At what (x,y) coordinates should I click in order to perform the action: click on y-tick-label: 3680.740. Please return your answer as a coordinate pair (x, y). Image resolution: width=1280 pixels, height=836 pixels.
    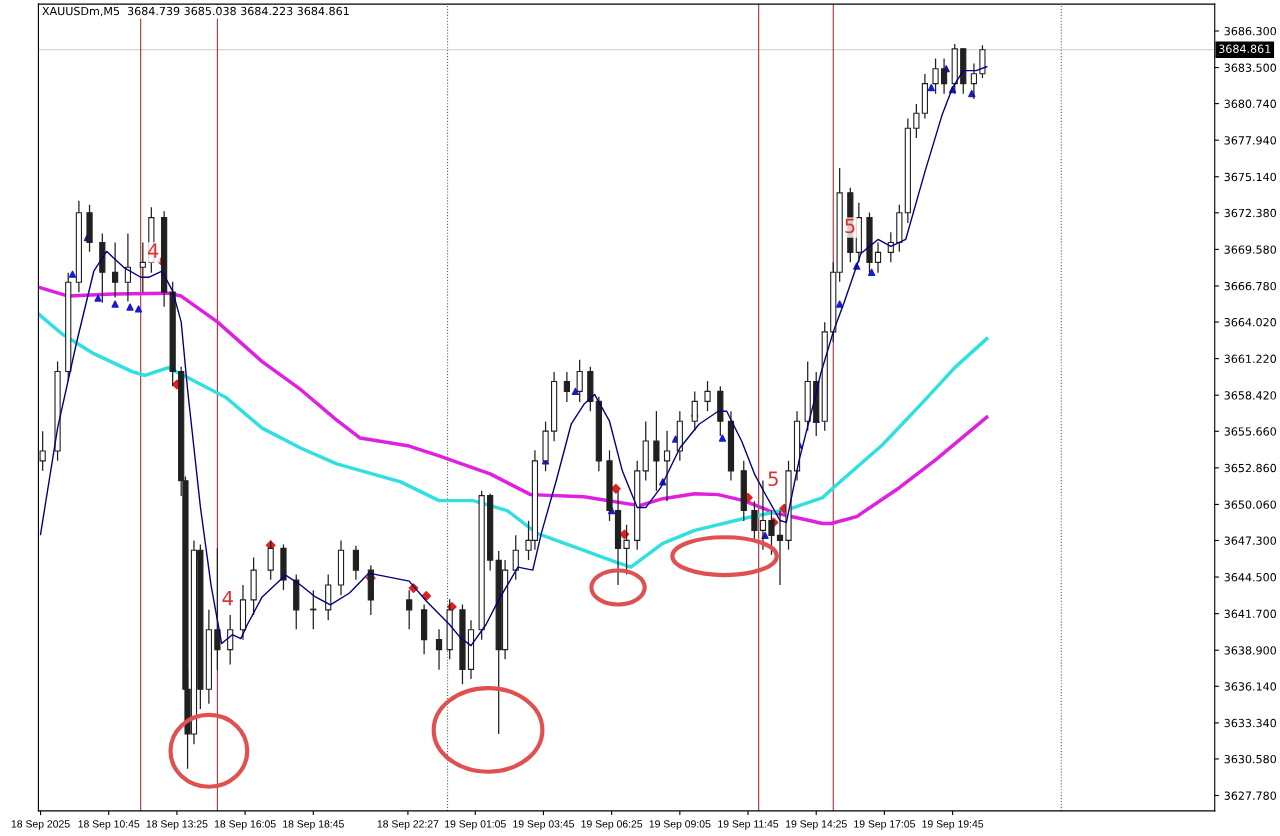
    Looking at the image, I should click on (1250, 103).